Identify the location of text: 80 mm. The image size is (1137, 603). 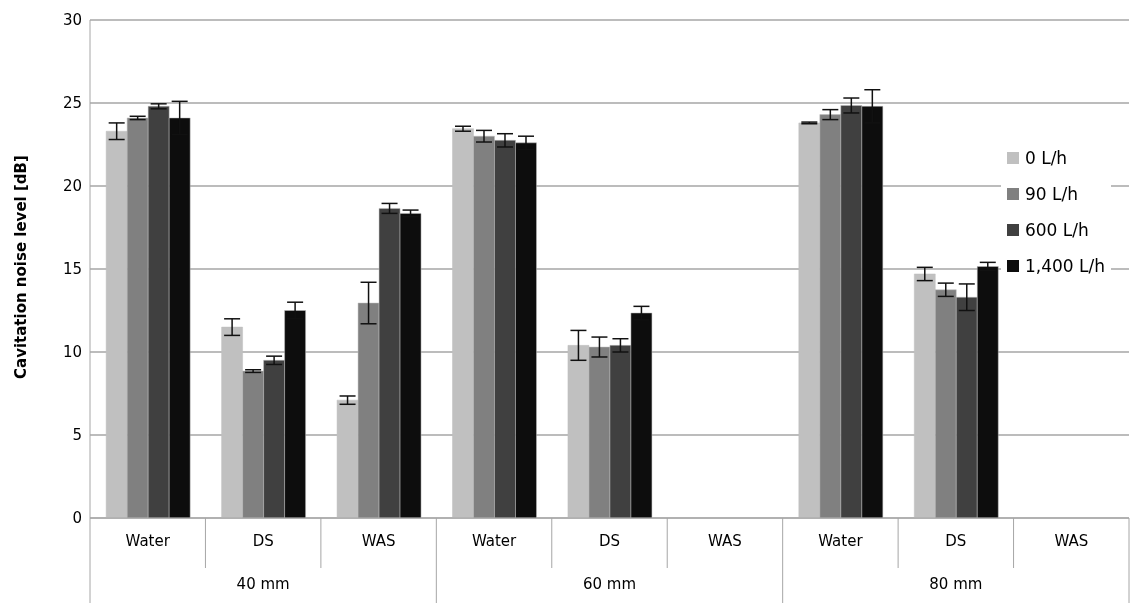
(956, 584).